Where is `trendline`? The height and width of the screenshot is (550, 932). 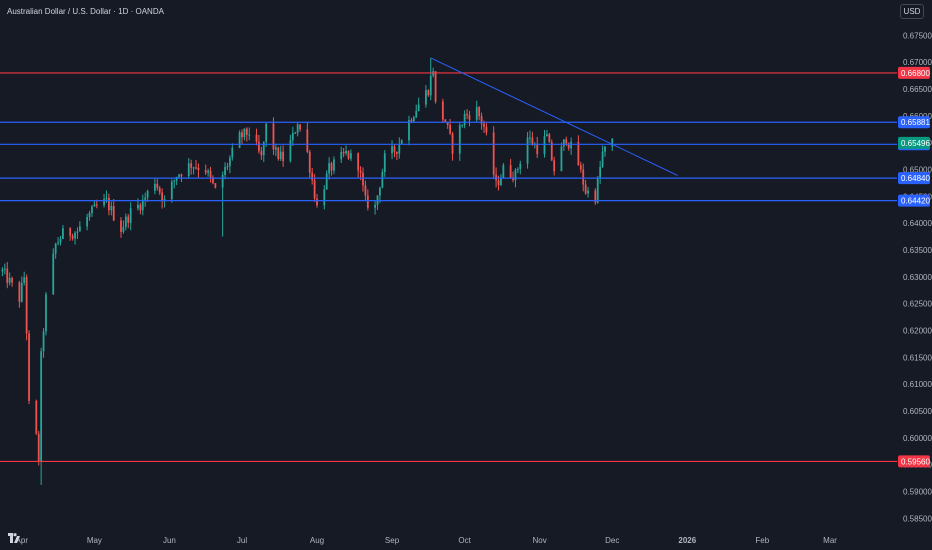
trendline is located at coordinates (554, 116).